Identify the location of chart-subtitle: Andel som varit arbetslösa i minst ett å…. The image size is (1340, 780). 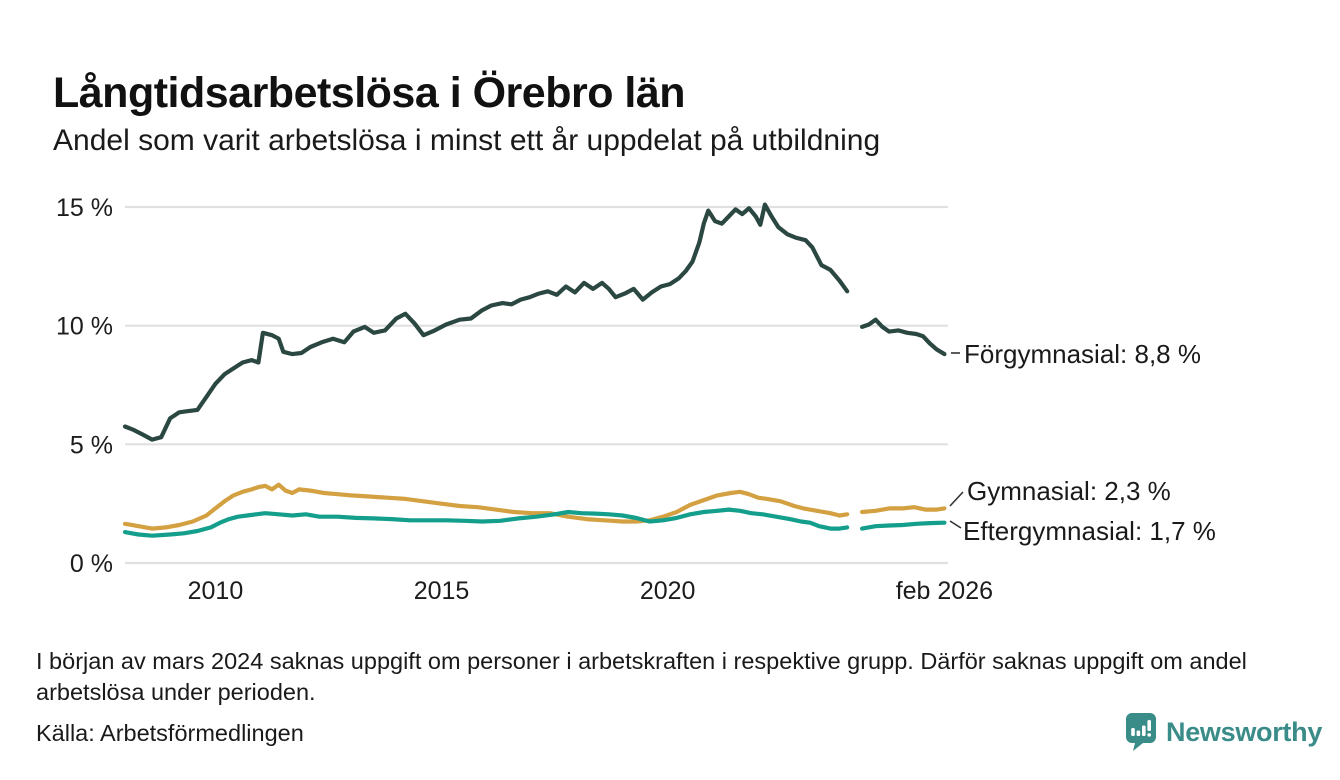
(467, 140).